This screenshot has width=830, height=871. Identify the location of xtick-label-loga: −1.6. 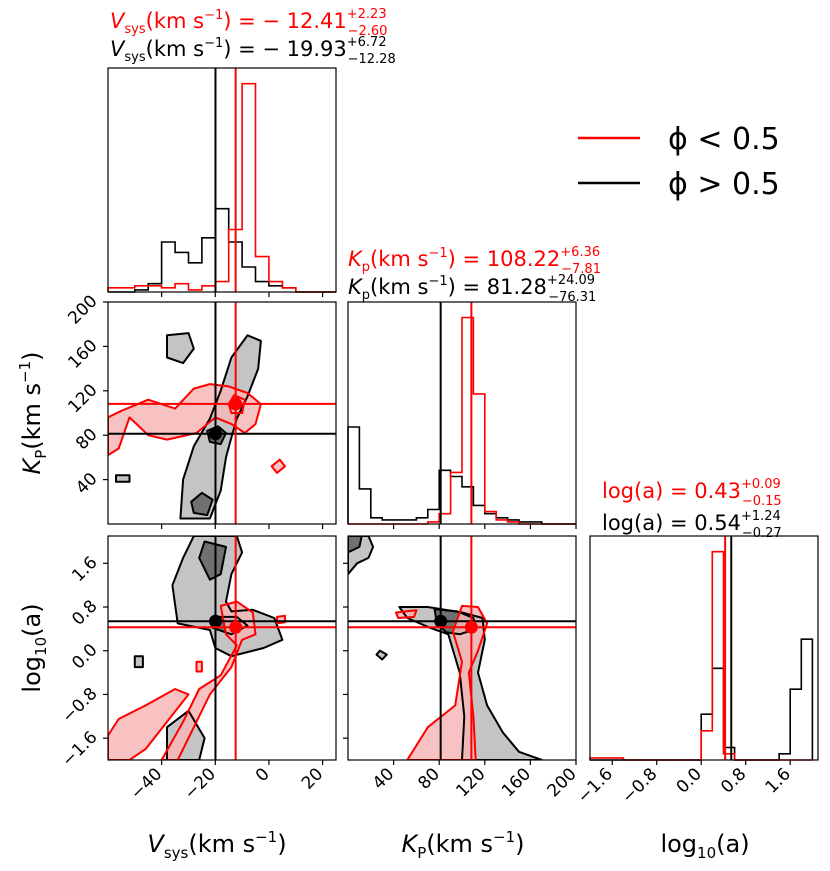
(595, 785).